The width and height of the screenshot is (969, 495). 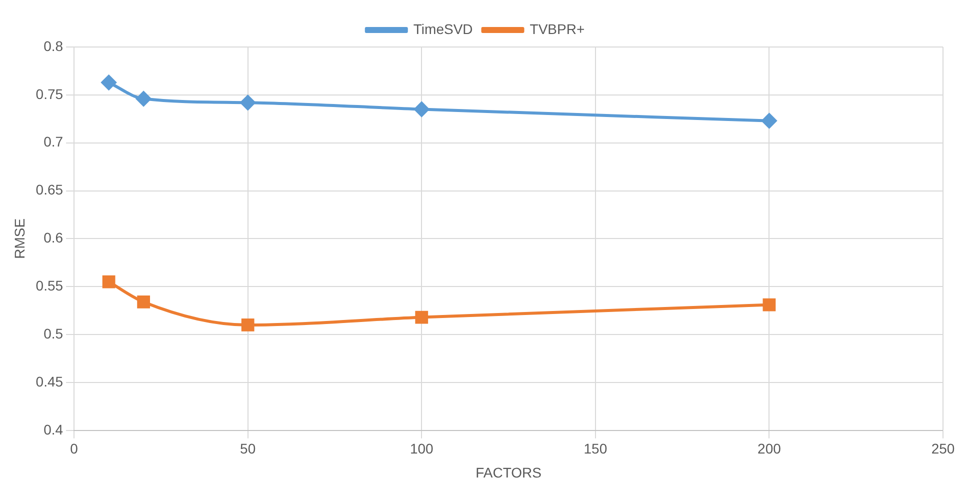 I want to click on x-tick-label: 100, so click(x=422, y=448).